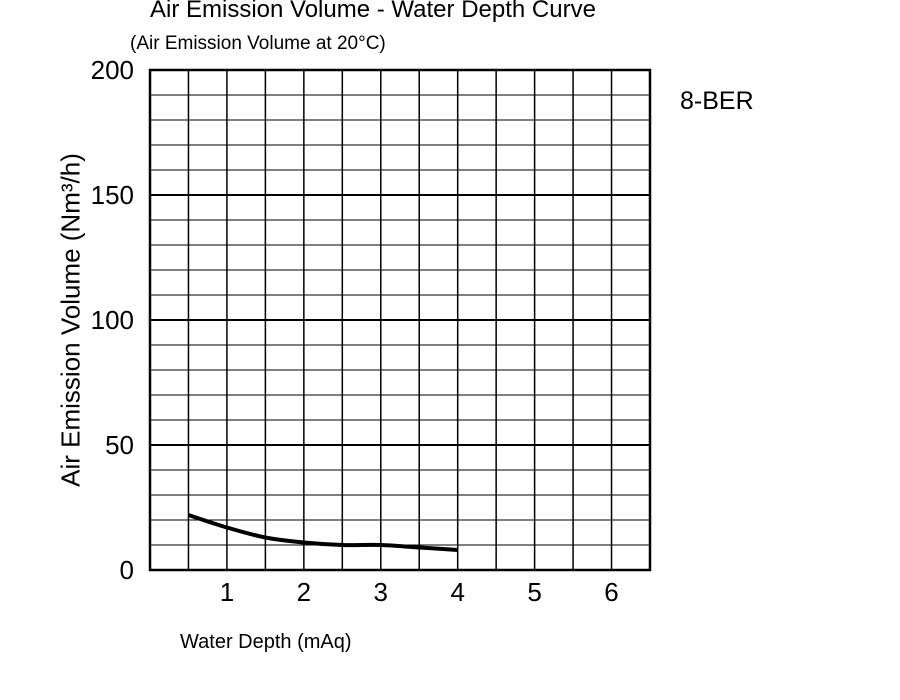 The width and height of the screenshot is (900, 700). Describe the element at coordinates (534, 592) in the screenshot. I see `x-tick-label: 5` at that location.